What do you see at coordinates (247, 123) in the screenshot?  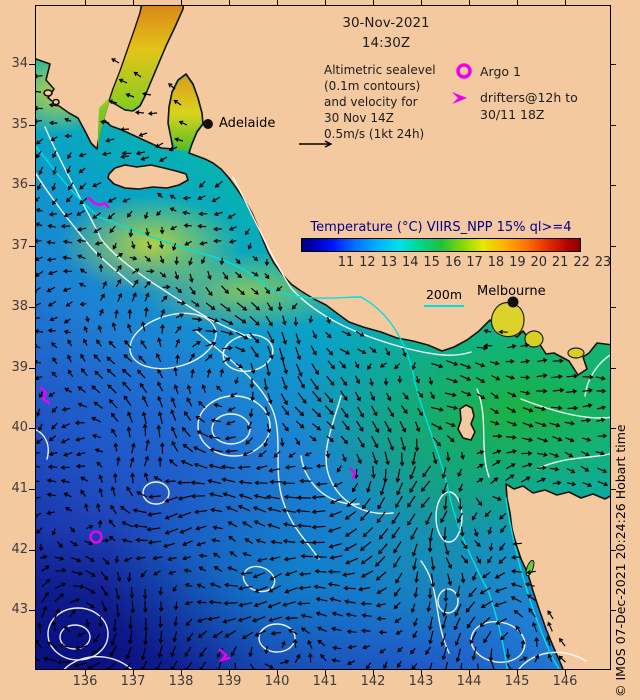 I see `city-label-adelaide: Adelaide` at bounding box center [247, 123].